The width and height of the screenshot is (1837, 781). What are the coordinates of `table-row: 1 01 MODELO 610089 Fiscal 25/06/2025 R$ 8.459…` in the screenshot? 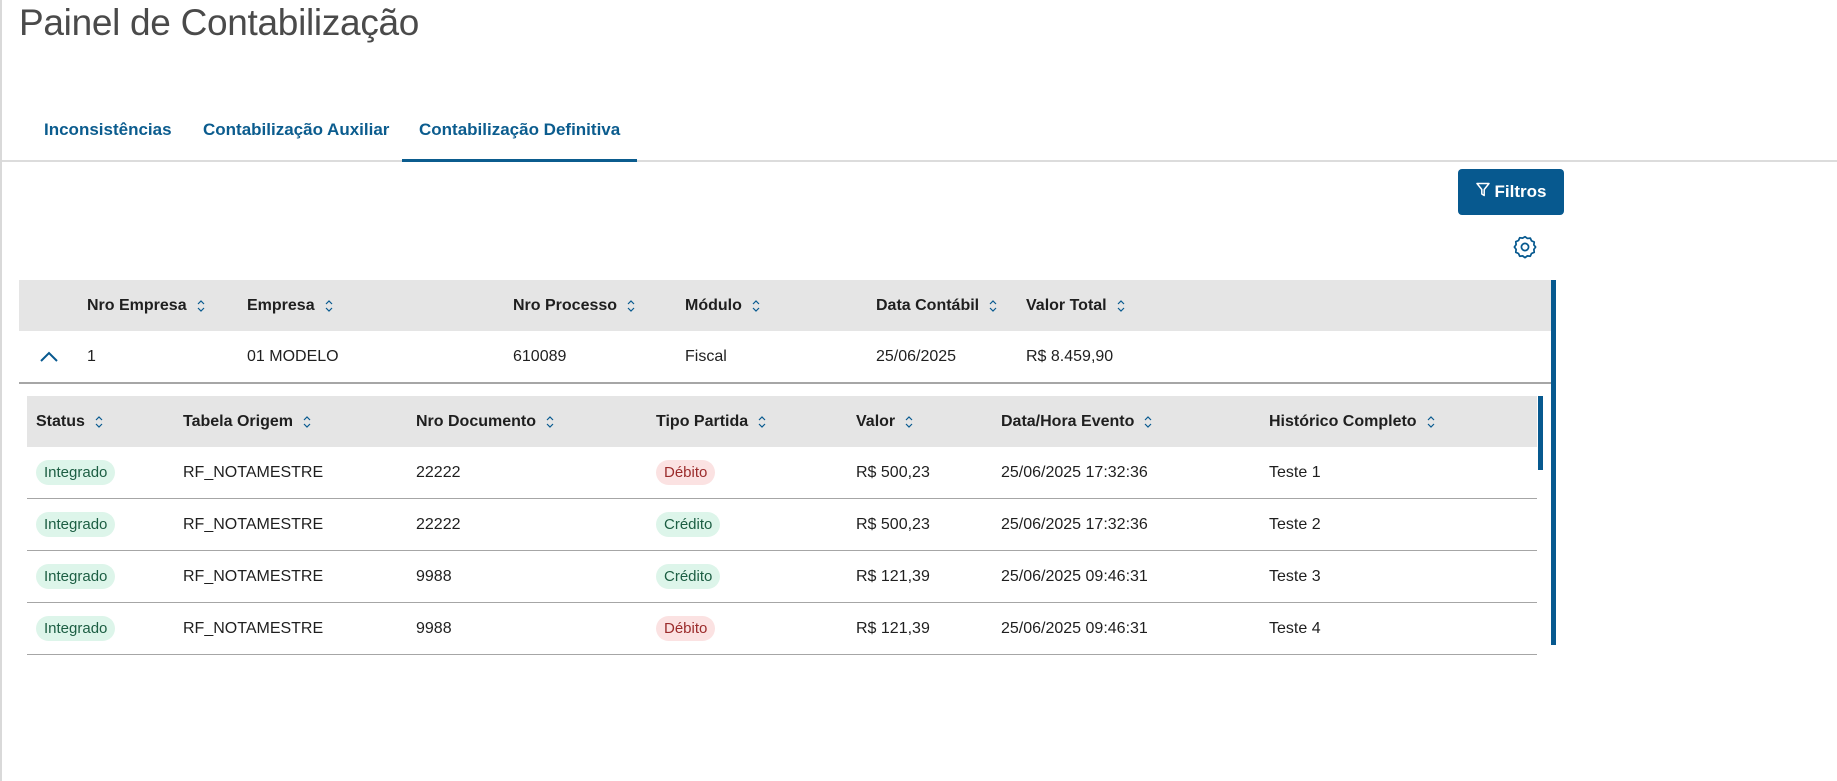 It's located at (785, 357).